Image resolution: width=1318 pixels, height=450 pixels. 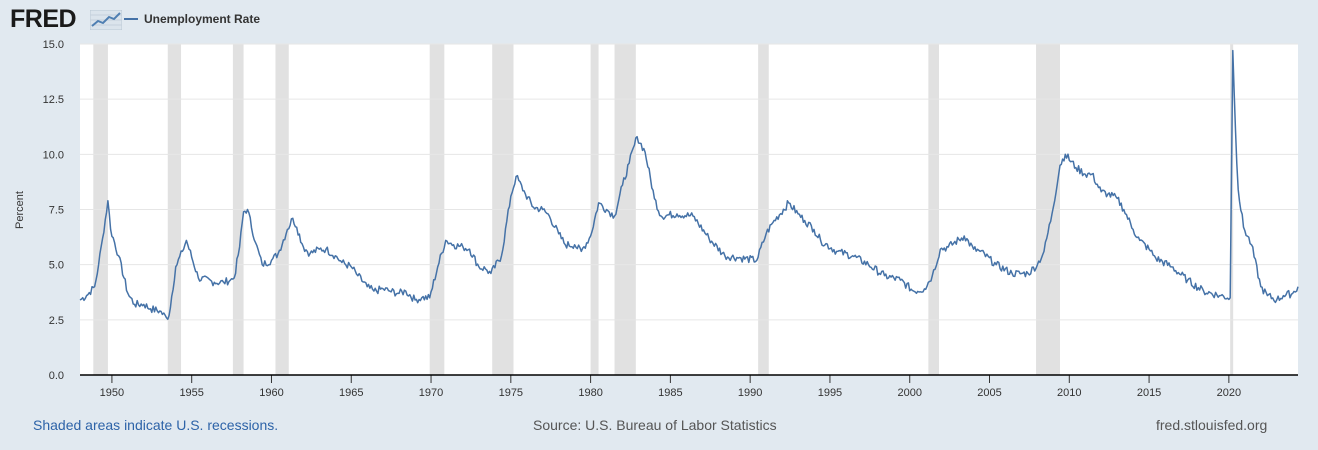 What do you see at coordinates (112, 393) in the screenshot?
I see `x-tick-label-0: 1950` at bounding box center [112, 393].